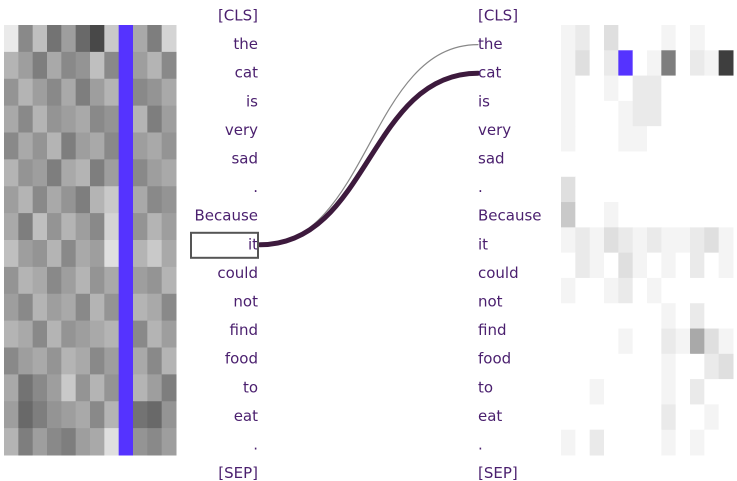 The image size is (737, 481). What do you see at coordinates (241, 359) in the screenshot?
I see `left-token: food` at bounding box center [241, 359].